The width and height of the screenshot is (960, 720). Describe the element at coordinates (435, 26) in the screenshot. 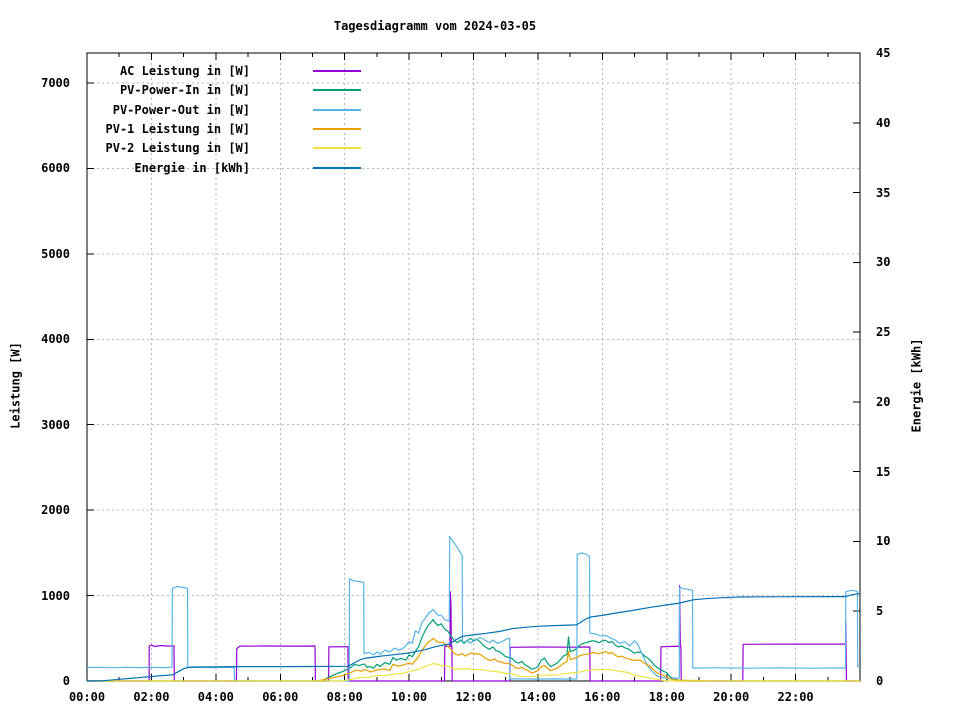

I see `chart-title: Tagesdiagramm vom 2024-03-05` at that location.